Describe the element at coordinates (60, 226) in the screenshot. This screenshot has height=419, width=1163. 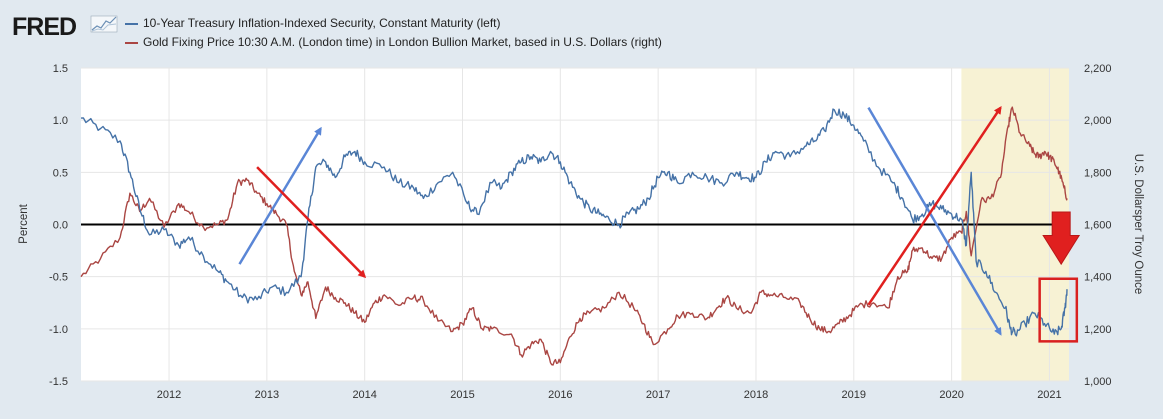
I see `y-left-tick-label: 0.0` at that location.